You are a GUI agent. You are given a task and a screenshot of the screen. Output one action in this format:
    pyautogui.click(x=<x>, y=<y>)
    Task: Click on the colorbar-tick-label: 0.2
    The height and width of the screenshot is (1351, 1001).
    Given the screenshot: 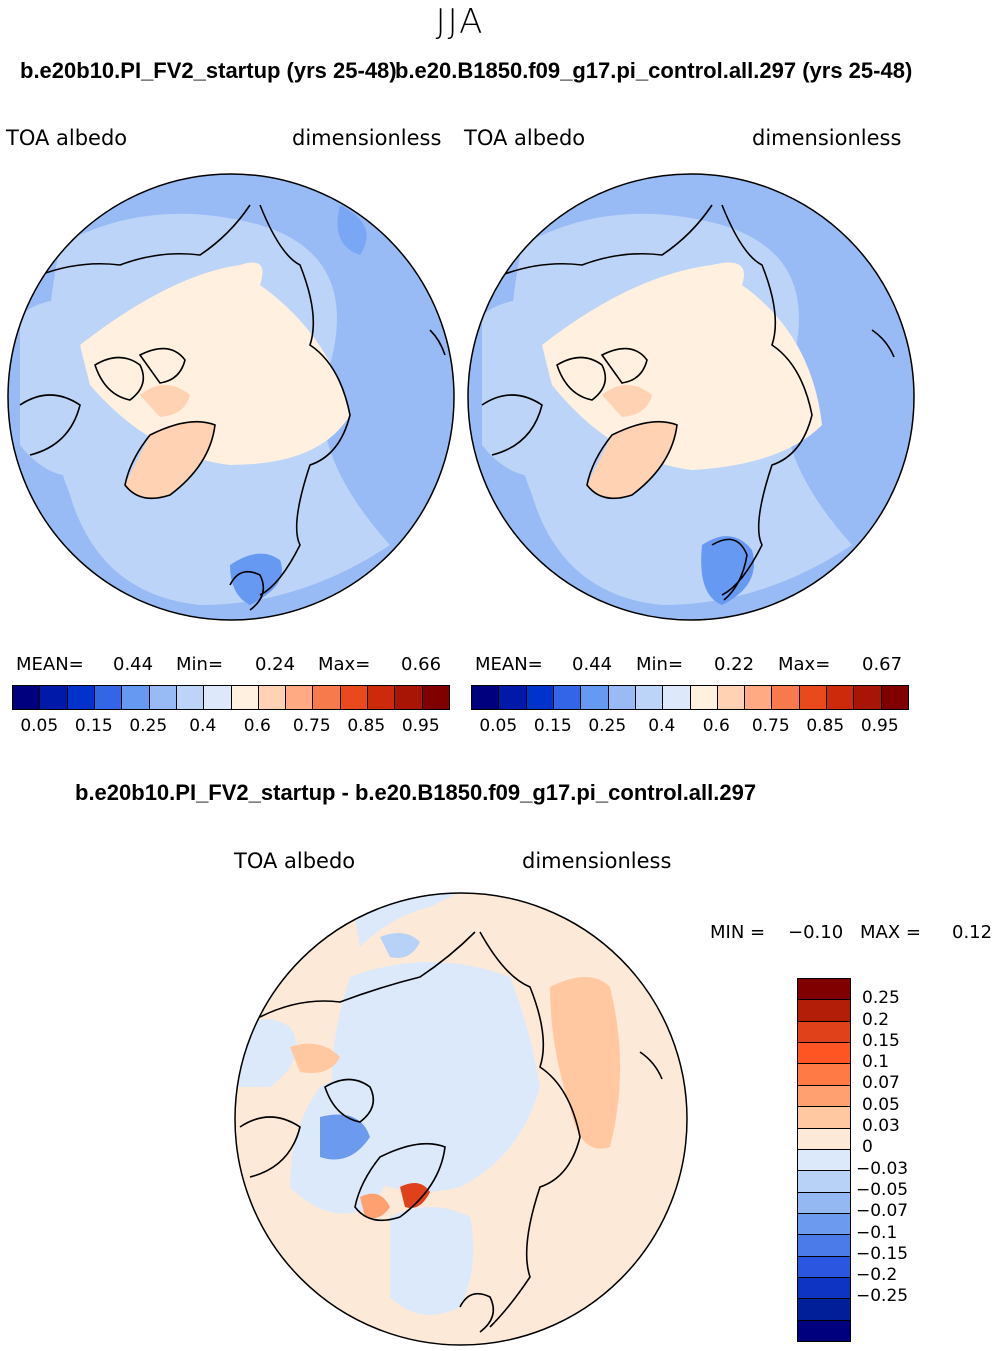 What is the action you would take?
    pyautogui.click(x=876, y=1019)
    